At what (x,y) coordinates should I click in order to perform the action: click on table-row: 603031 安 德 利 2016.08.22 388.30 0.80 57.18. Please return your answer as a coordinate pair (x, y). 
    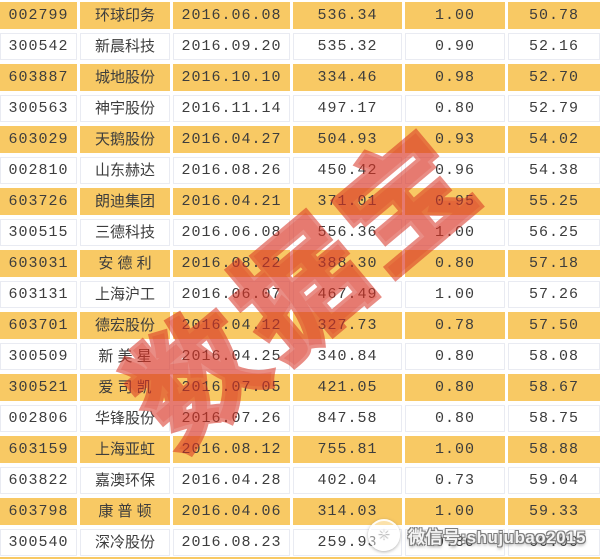
    Looking at the image, I should click on (300, 263).